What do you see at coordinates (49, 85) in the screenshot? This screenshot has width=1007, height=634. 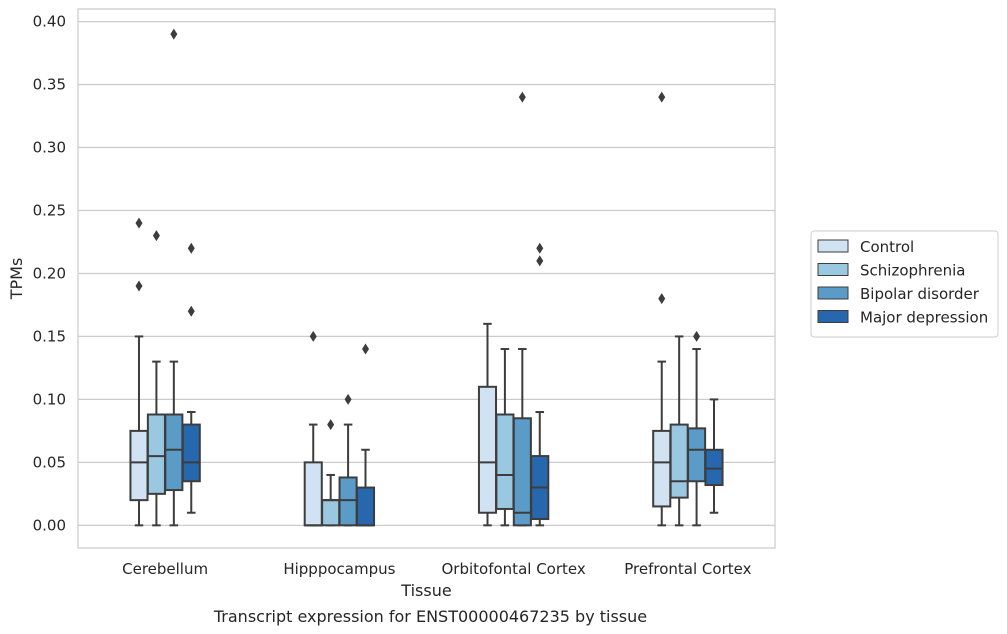 I see `y-tick-label: 0.35` at bounding box center [49, 85].